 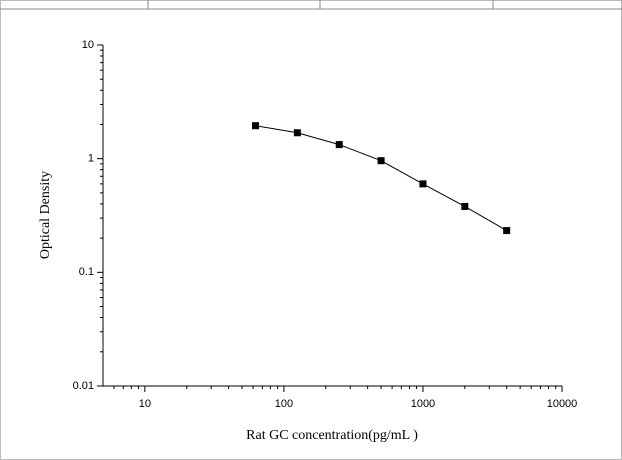 What do you see at coordinates (562, 404) in the screenshot?
I see `x-tick-label: 10000` at bounding box center [562, 404].